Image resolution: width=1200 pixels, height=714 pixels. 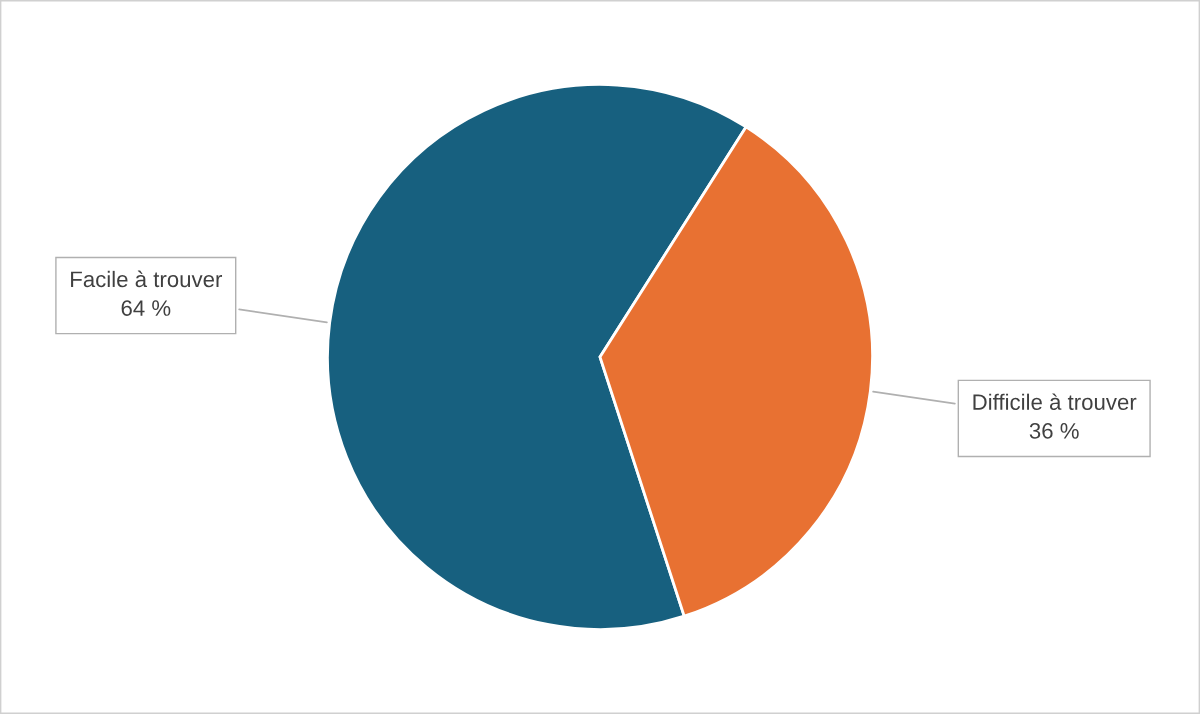 What do you see at coordinates (147, 279) in the screenshot?
I see `slice-label: Facile à trouver` at bounding box center [147, 279].